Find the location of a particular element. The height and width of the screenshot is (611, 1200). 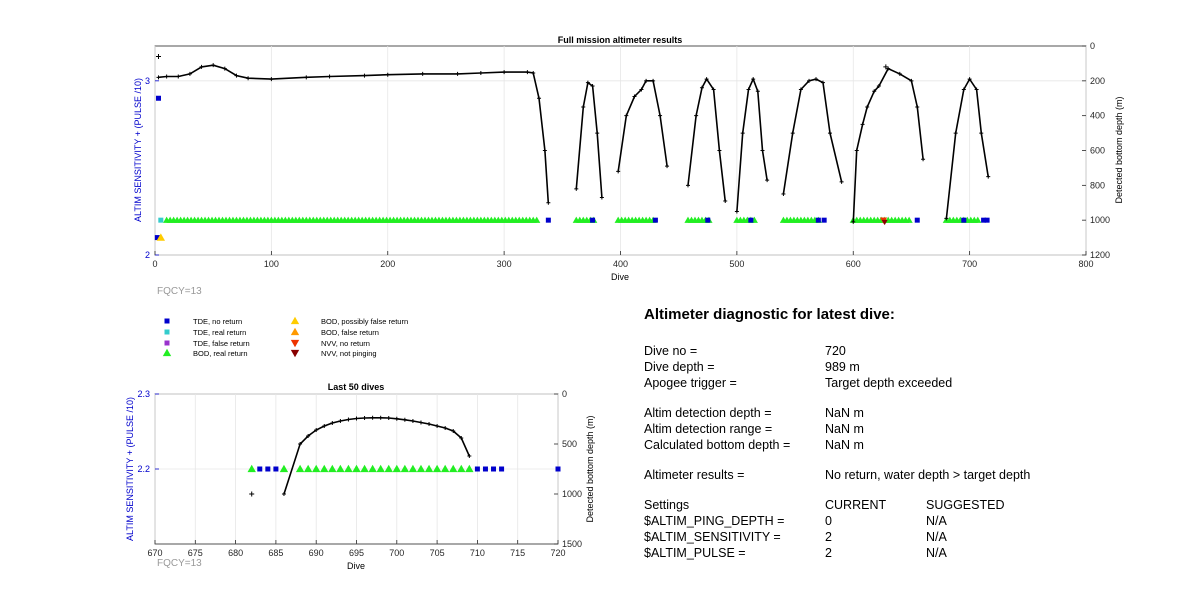

y2-tick-label: 400 is located at coordinates (1097, 116).